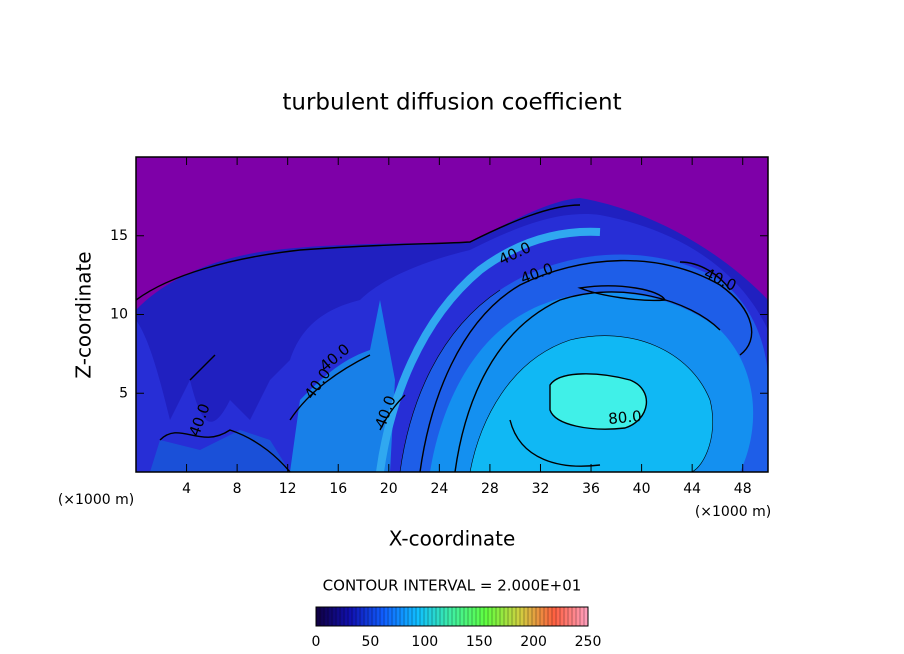 Image resolution: width=904 pixels, height=654 pixels. I want to click on x-tick-label: 20, so click(389, 489).